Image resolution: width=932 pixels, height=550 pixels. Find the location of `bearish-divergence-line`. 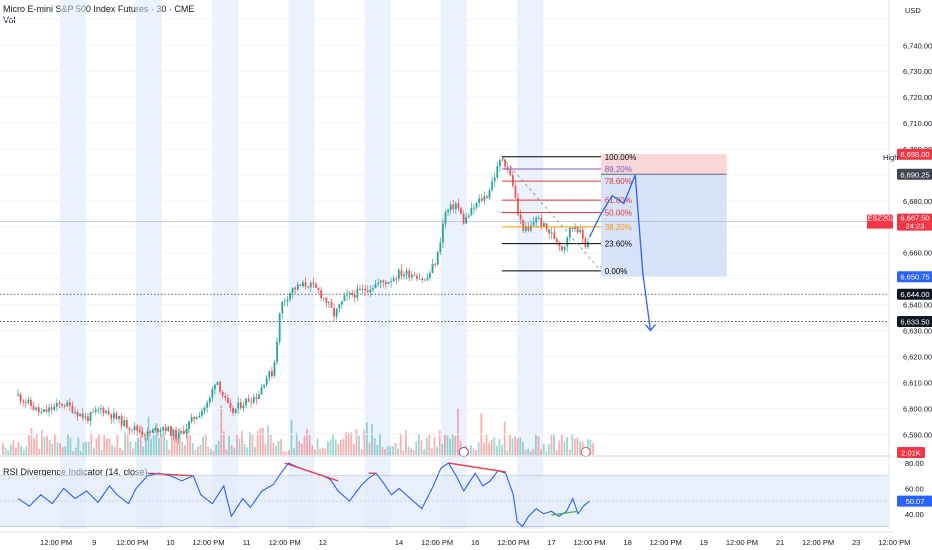

bearish-divergence-line is located at coordinates (311, 472).